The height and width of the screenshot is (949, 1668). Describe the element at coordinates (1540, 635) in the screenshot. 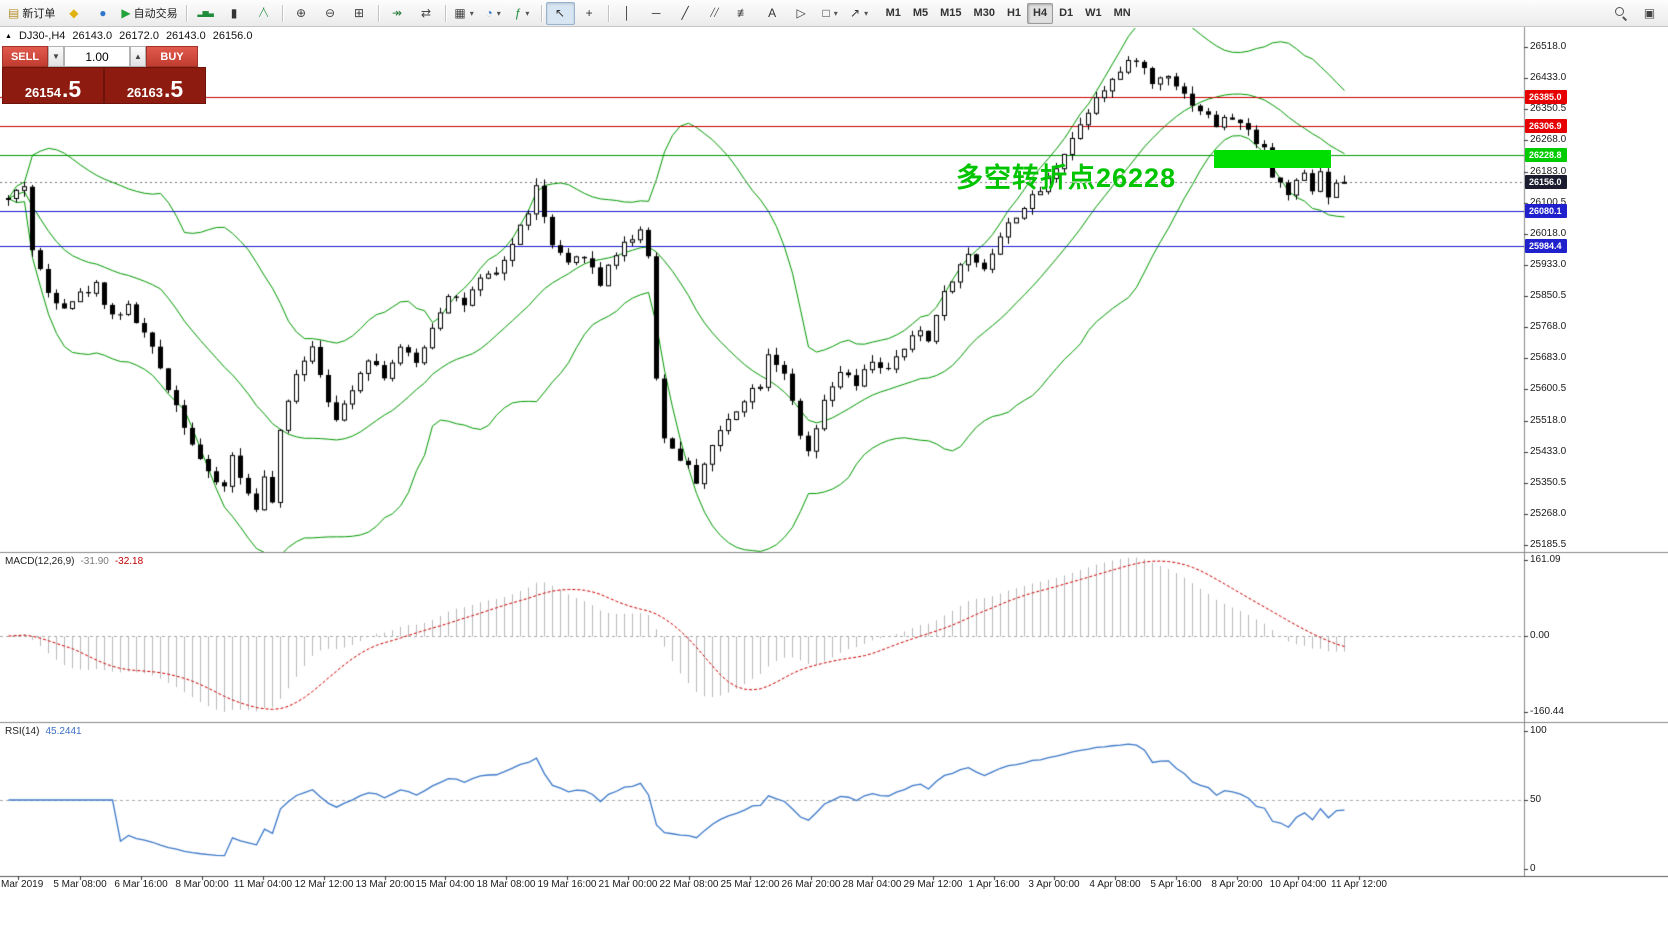

I see `macd-axis-label: 0.00` at that location.